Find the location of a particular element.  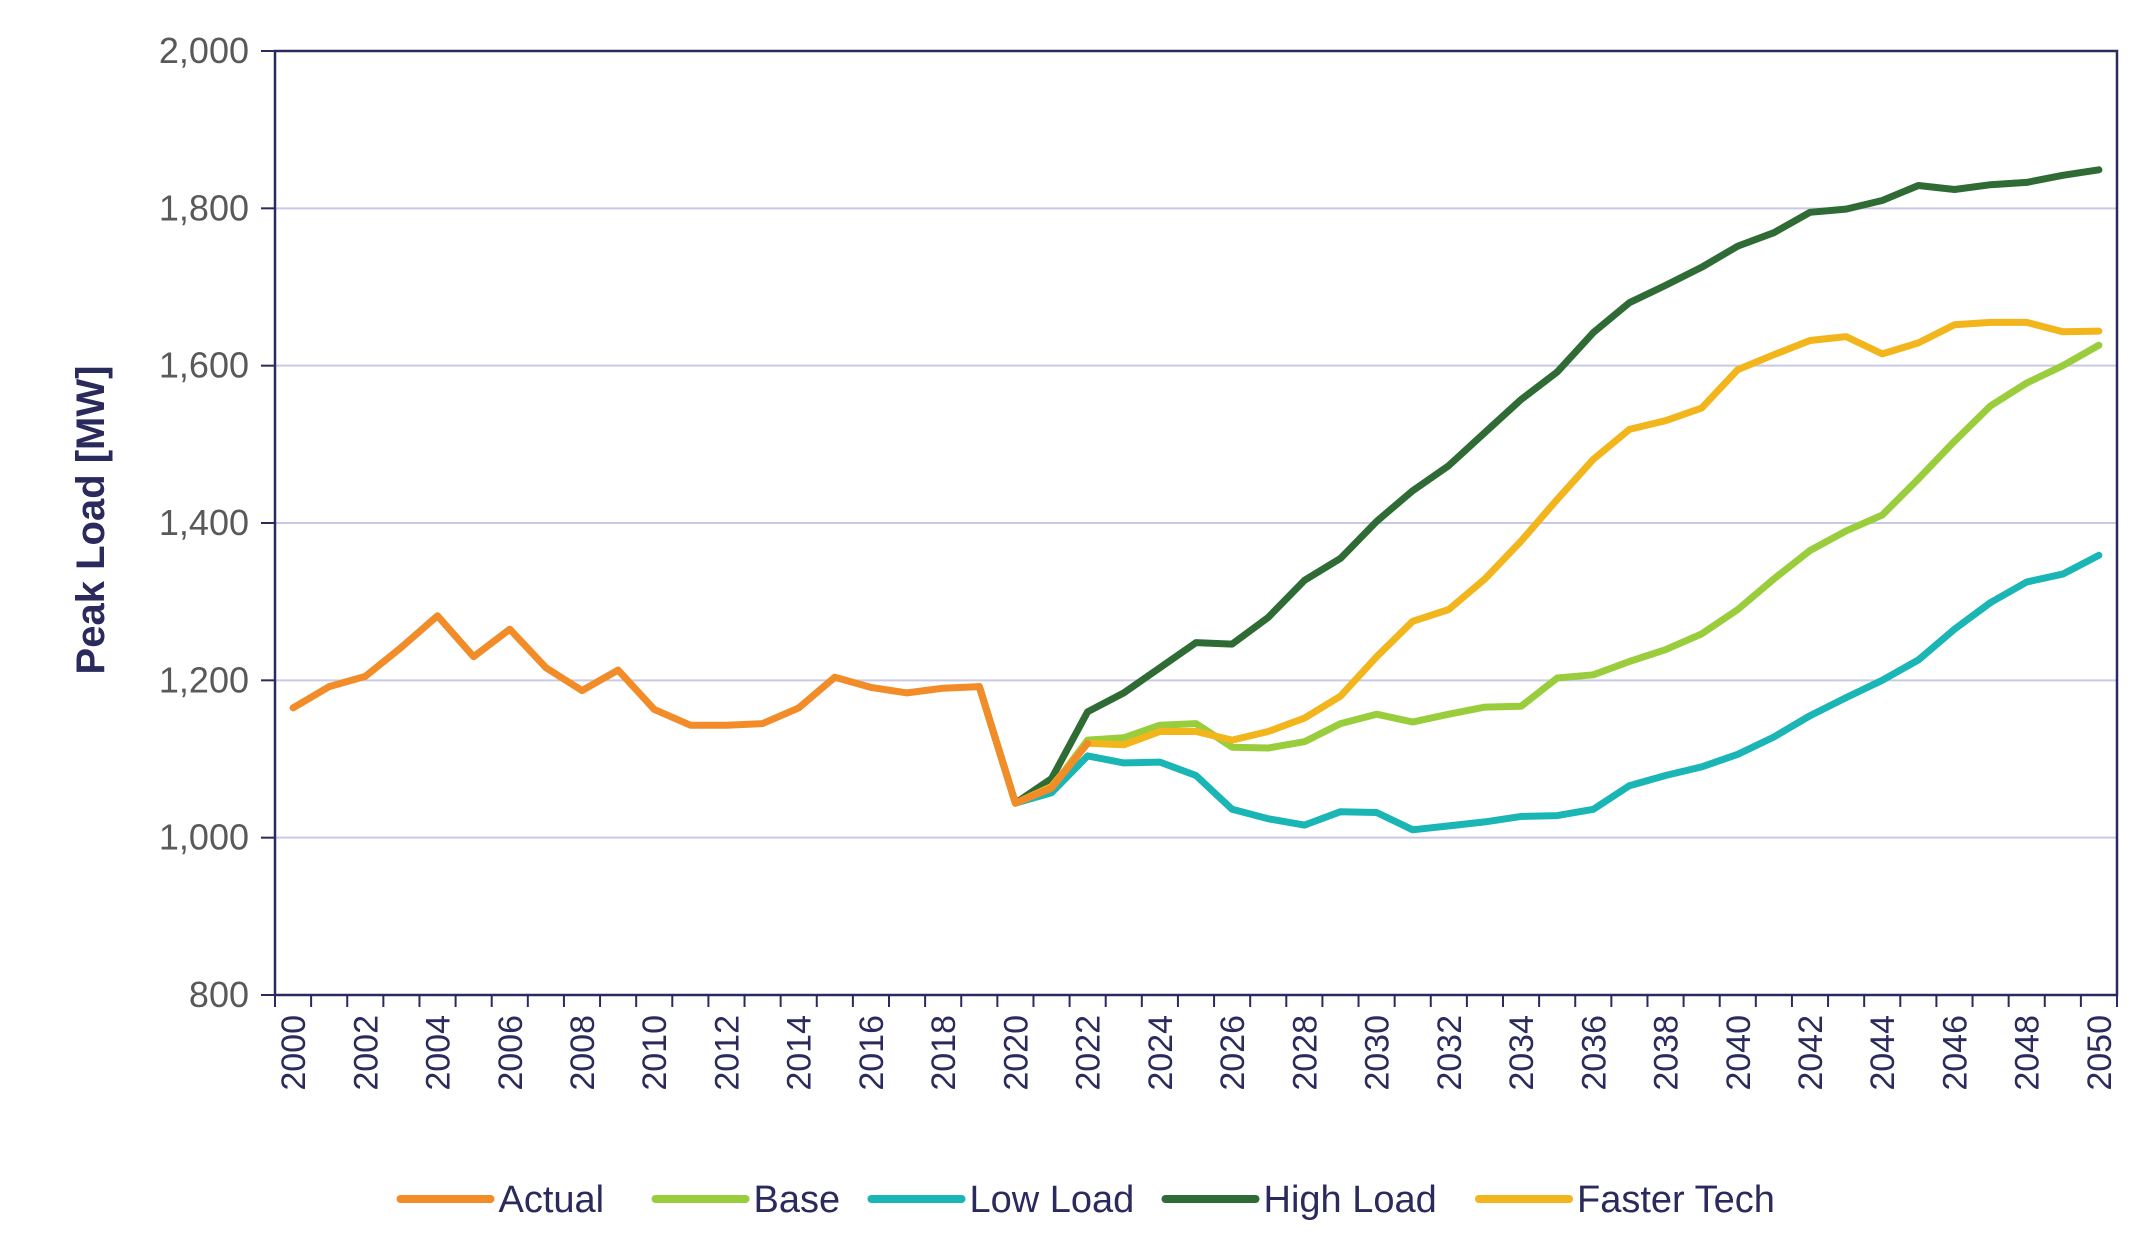

x-tick-label: 2008 is located at coordinates (583, 1053).